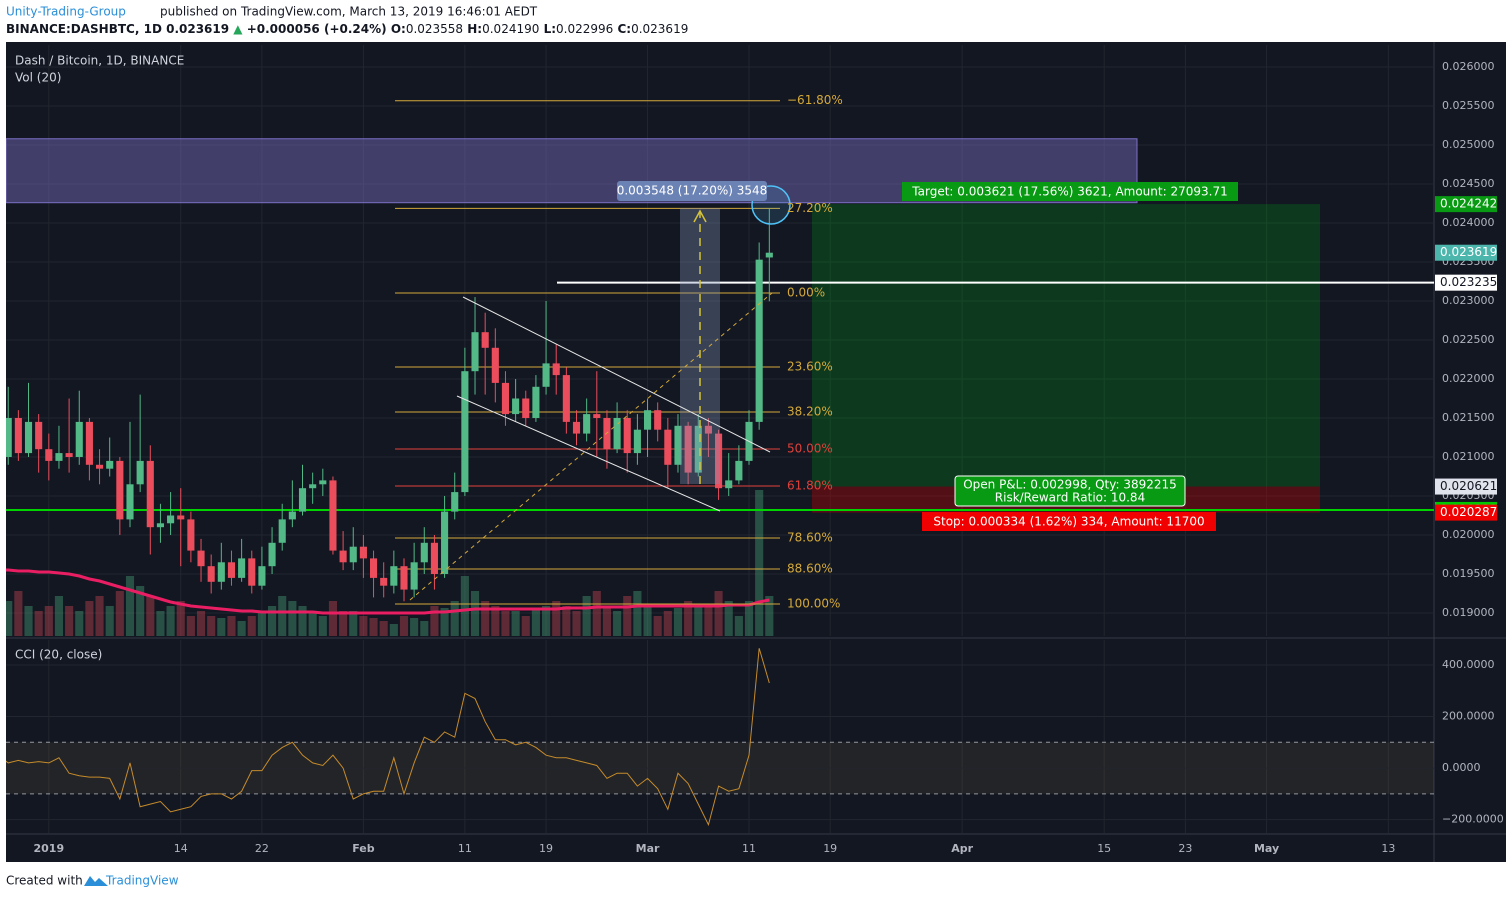 The image size is (1512, 902). I want to click on y-tick-label: 0.022500, so click(1468, 339).